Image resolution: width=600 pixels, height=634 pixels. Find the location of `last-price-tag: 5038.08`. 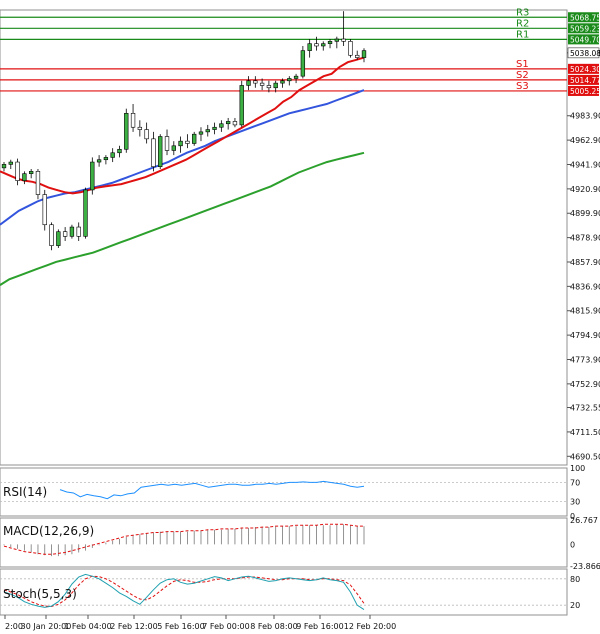

last-price-tag: 5038.08 is located at coordinates (583, 53).